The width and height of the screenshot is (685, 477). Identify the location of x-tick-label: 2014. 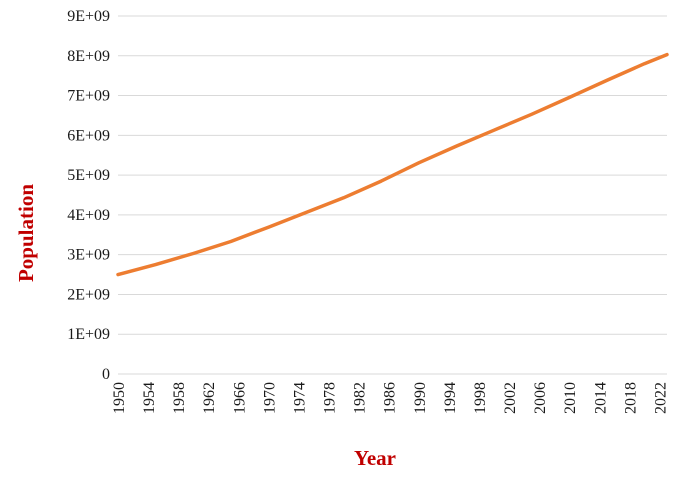
(600, 398).